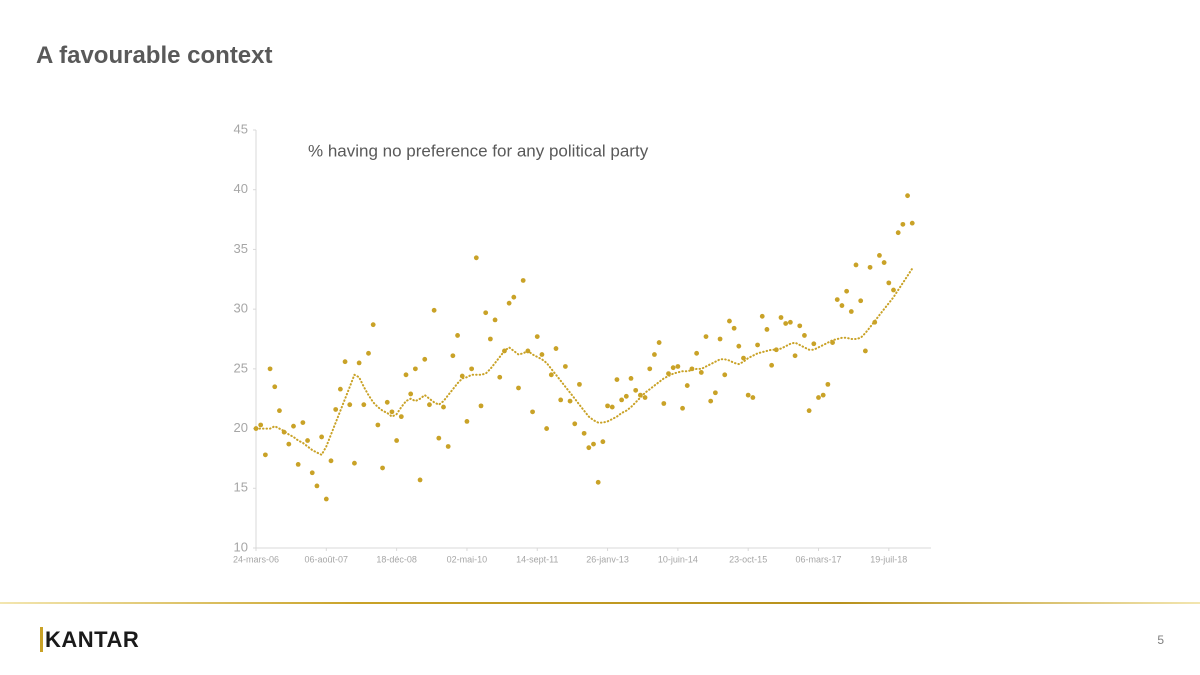 This screenshot has width=1200, height=675. What do you see at coordinates (241, 188) in the screenshot?
I see `y-tick-label: 40` at bounding box center [241, 188].